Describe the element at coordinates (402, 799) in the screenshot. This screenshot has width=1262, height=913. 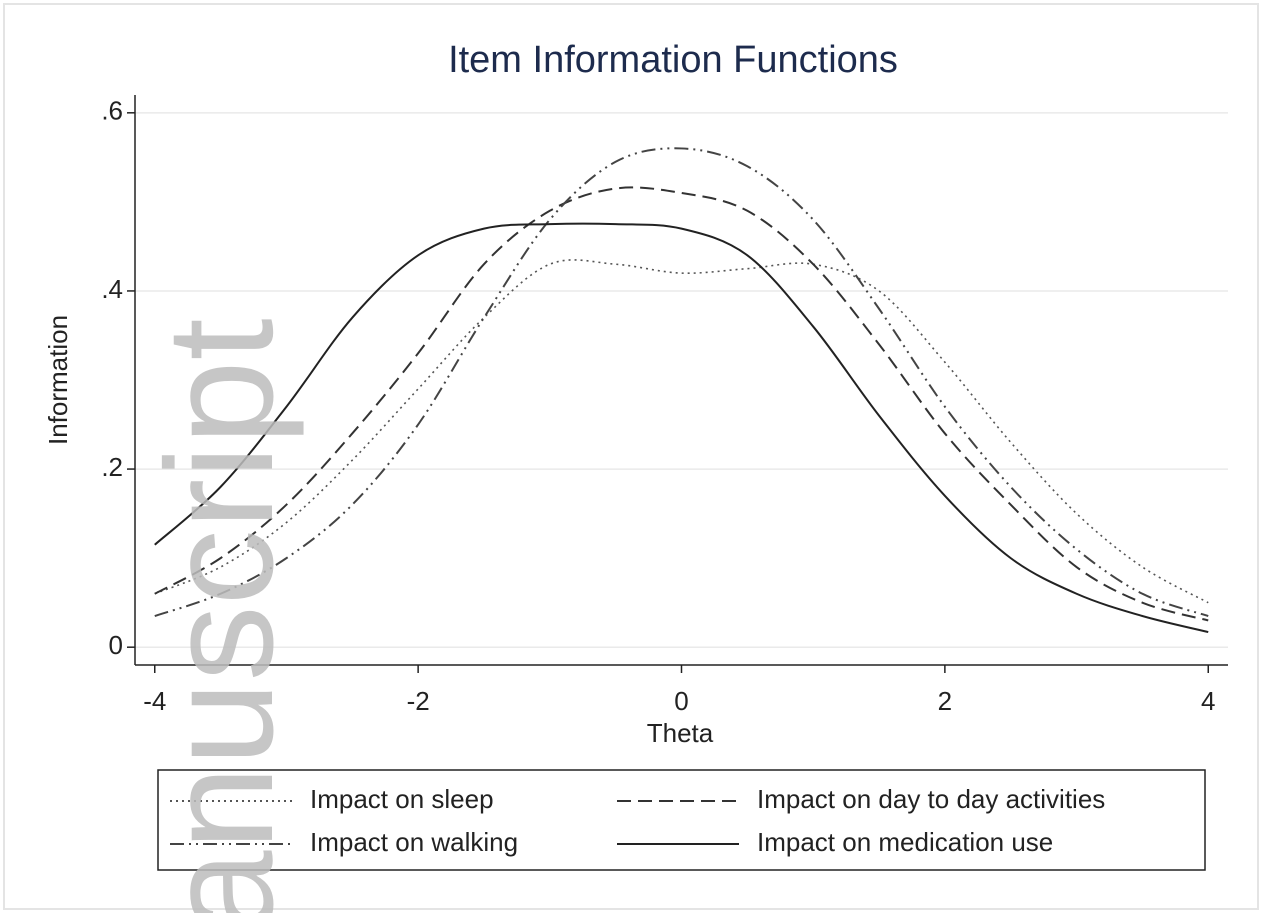
I see `legend-label: Impact on sleep` at that location.